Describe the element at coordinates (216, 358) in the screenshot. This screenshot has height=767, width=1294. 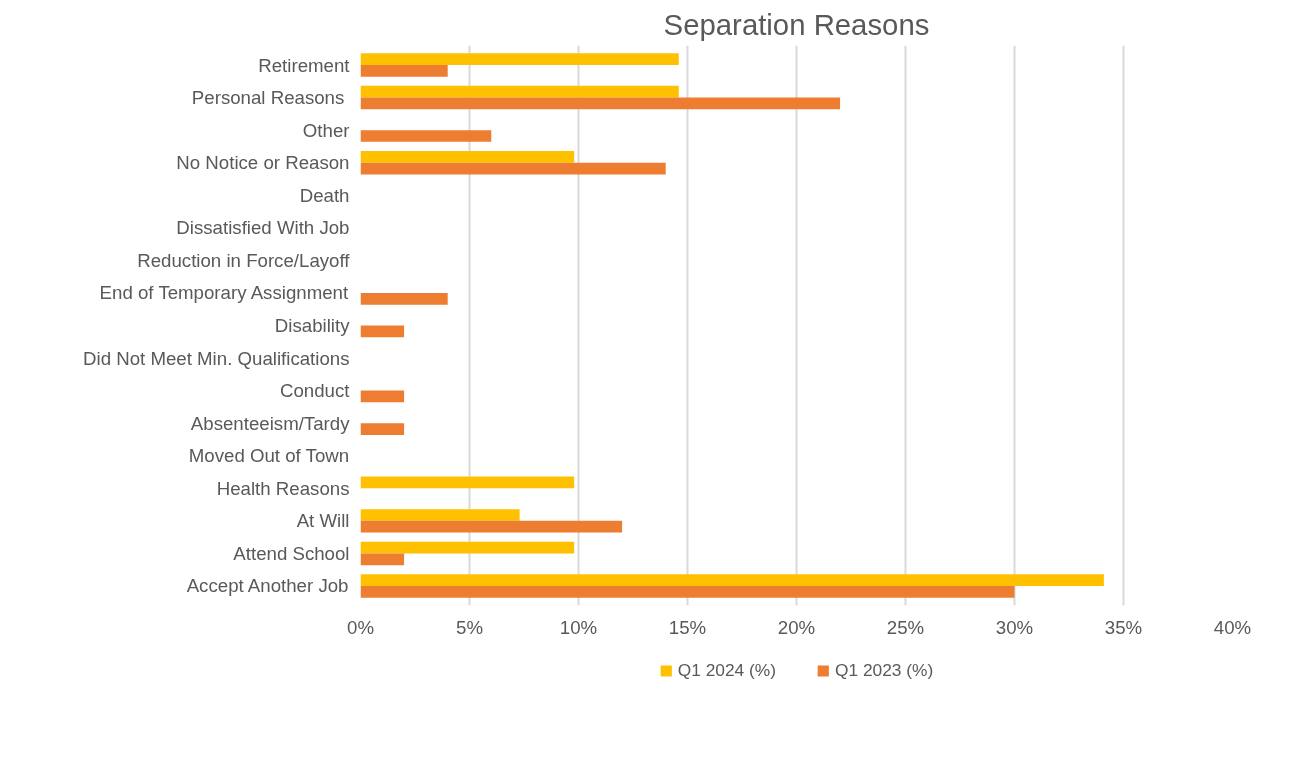
I see `y-tick-label: Did Not Meet Min. Qualifications` at that location.